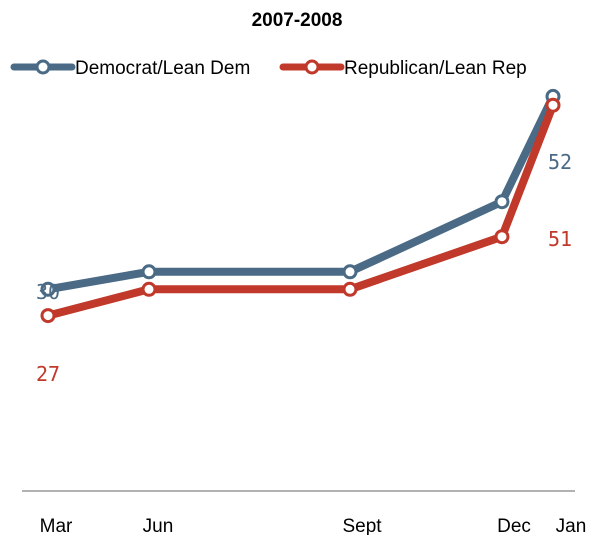 This screenshot has height=535, width=595. Describe the element at coordinates (297, 20) in the screenshot. I see `chart-title: 2007-2008` at that location.